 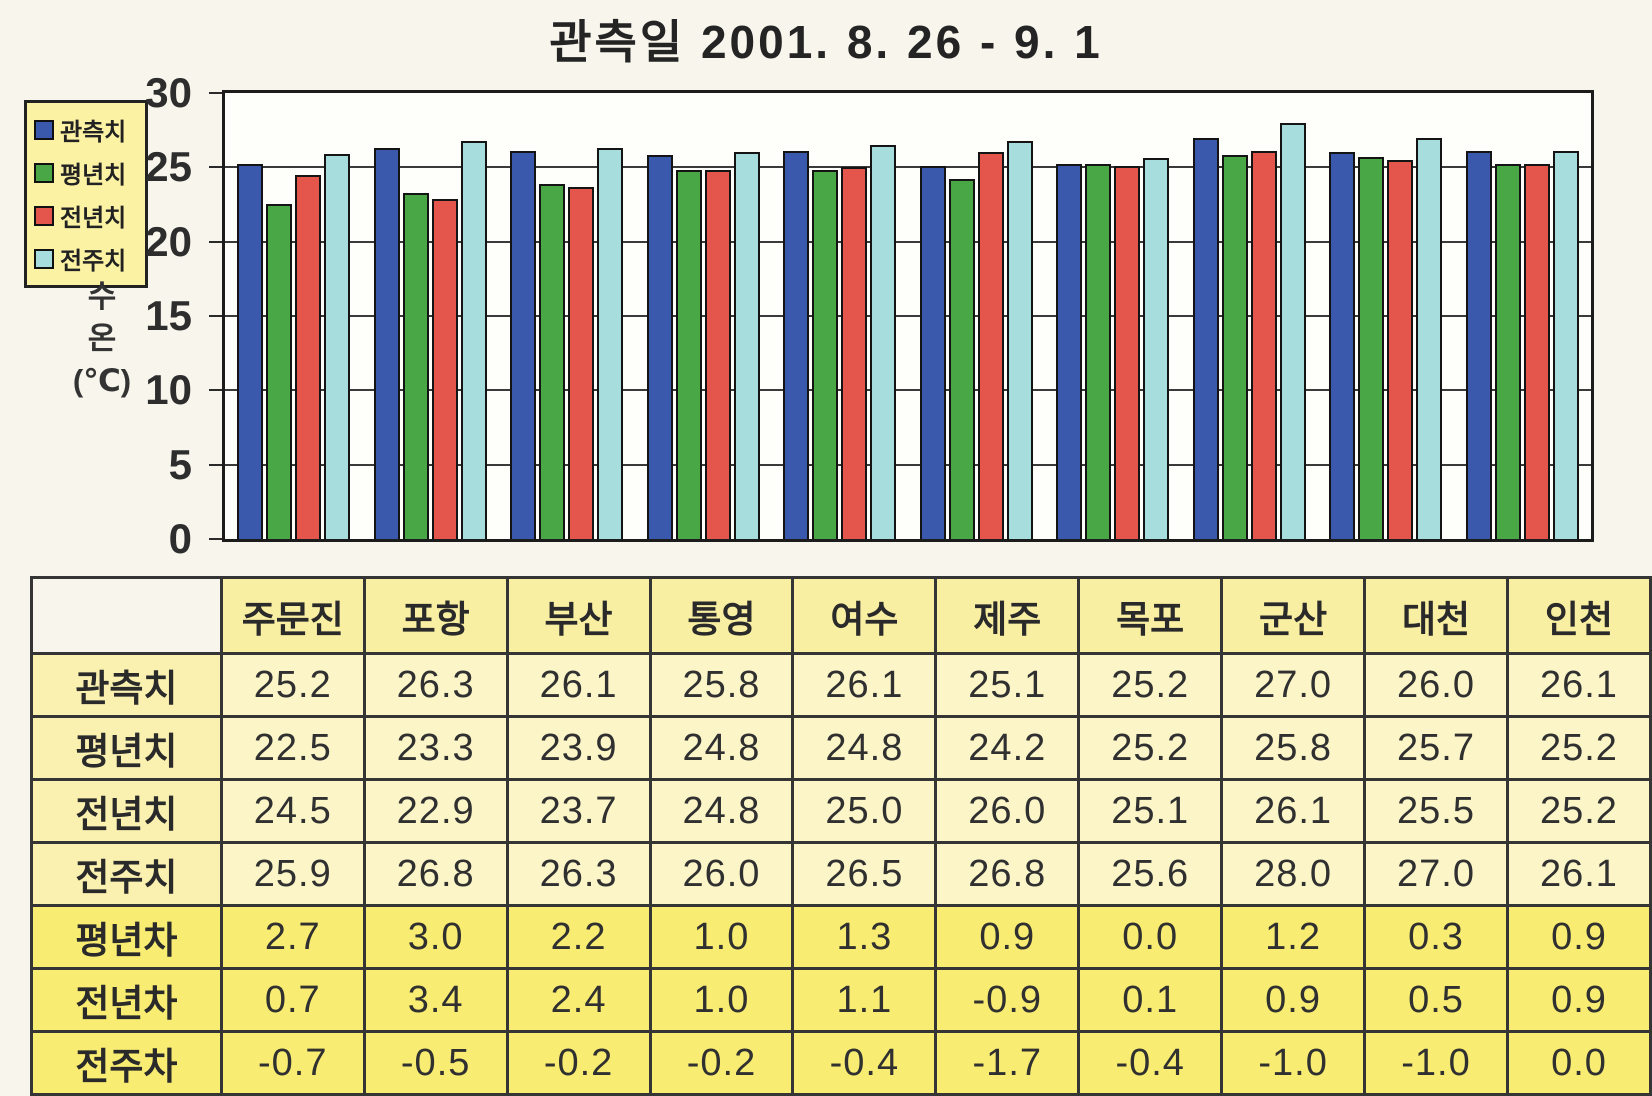 What do you see at coordinates (578, 615) in the screenshot?
I see `column-header-부산: 부산` at bounding box center [578, 615].